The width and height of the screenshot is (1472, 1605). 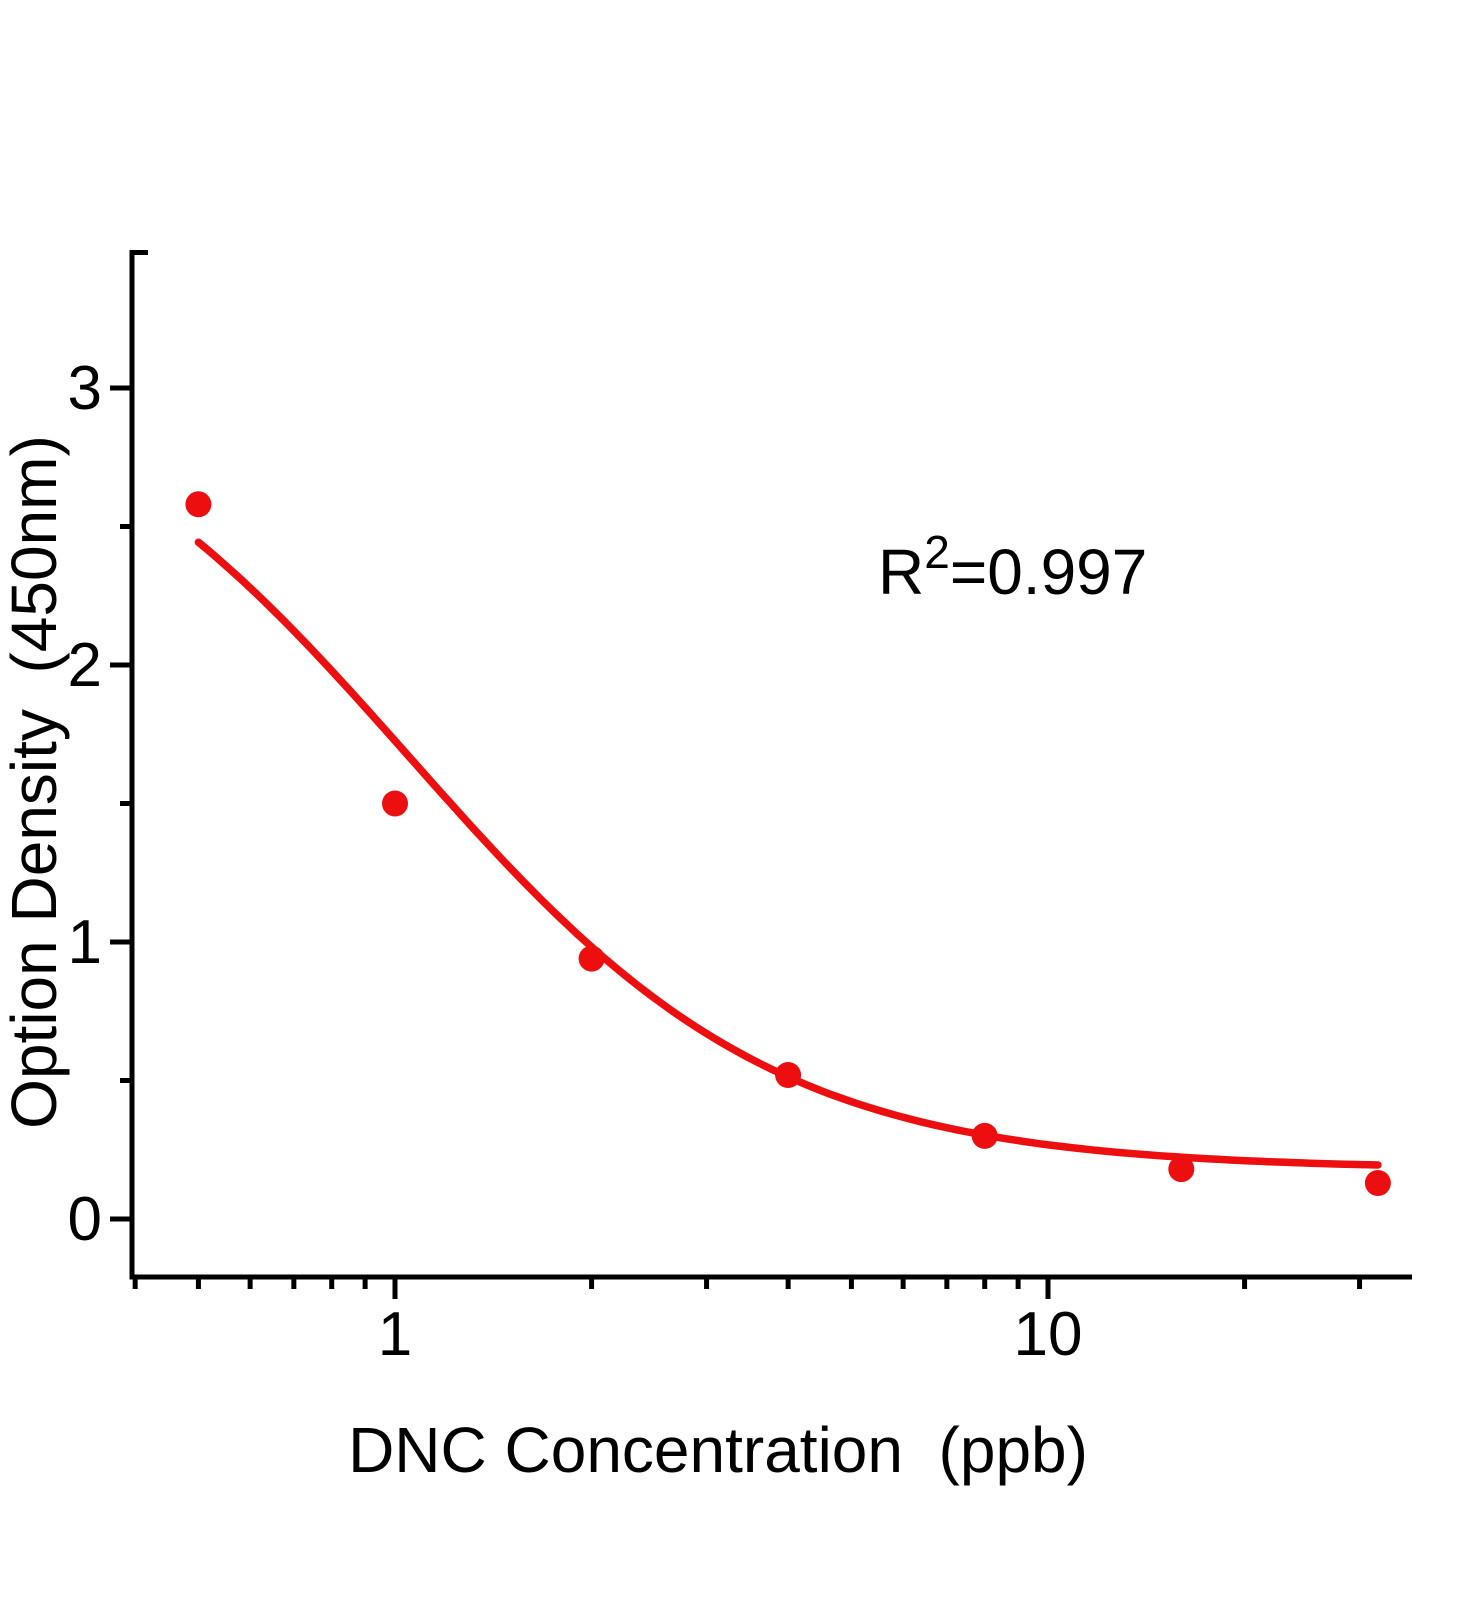 What do you see at coordinates (85, 388) in the screenshot?
I see `y-tick-label: 3` at bounding box center [85, 388].